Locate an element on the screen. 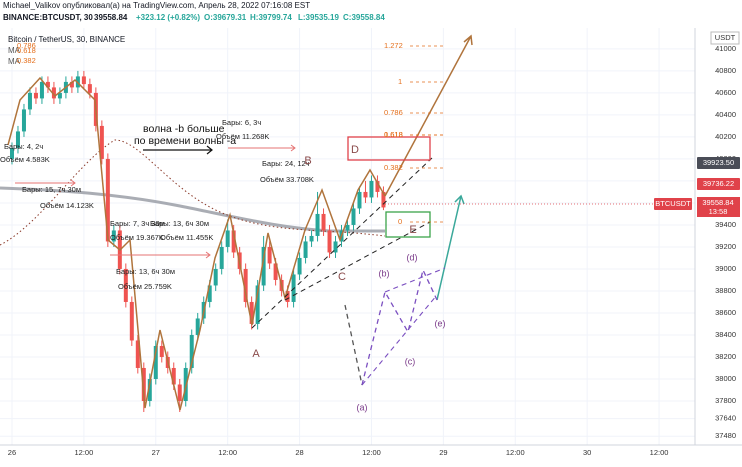 Image resolution: width=742 pixels, height=467 pixels. legend-fib: 0.618 is located at coordinates (26, 50).